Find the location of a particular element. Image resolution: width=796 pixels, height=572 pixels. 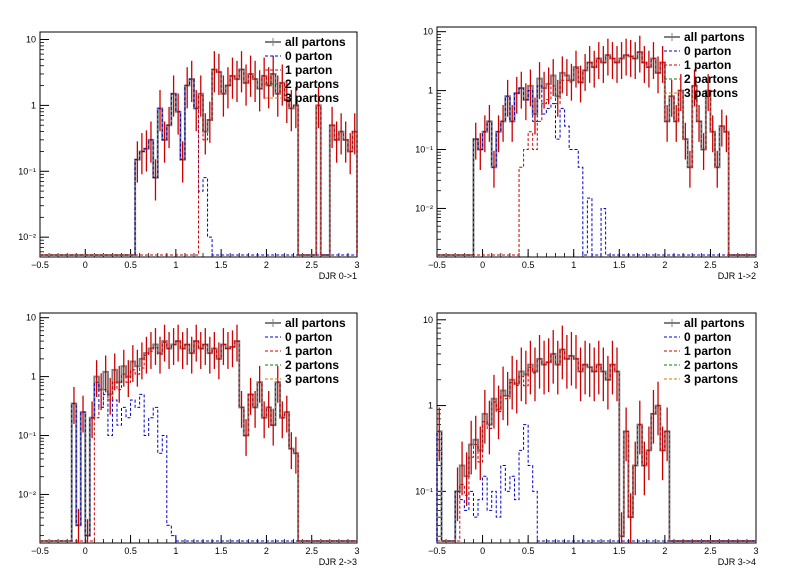

x-axis-label: DJR 0->1 is located at coordinates (338, 276).